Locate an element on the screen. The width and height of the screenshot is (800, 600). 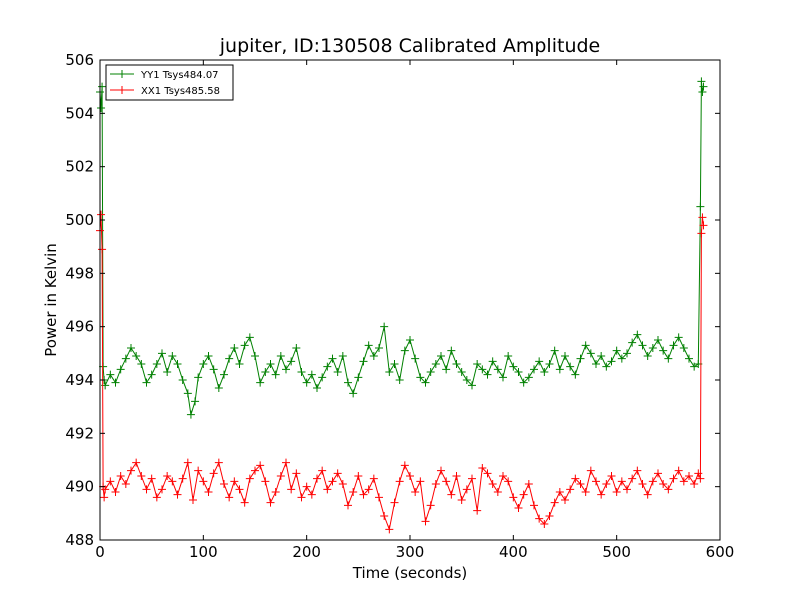
y-tick-label: 502 is located at coordinates (79, 167).